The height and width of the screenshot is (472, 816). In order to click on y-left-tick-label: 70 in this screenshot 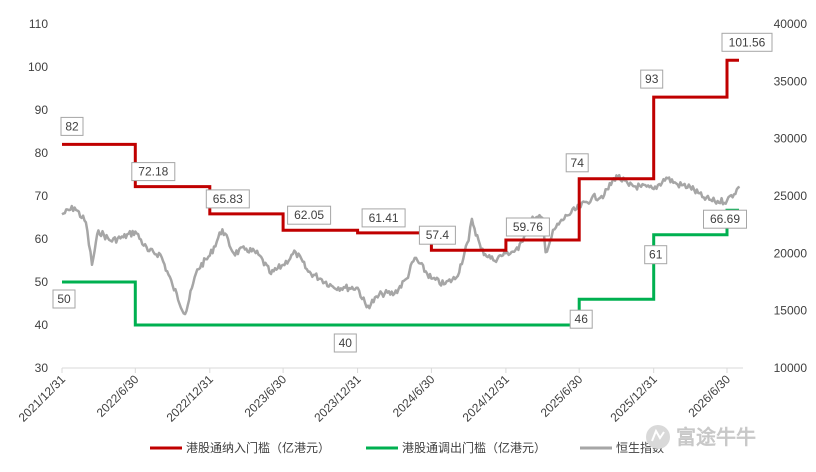, I will do `click(42, 196)`.